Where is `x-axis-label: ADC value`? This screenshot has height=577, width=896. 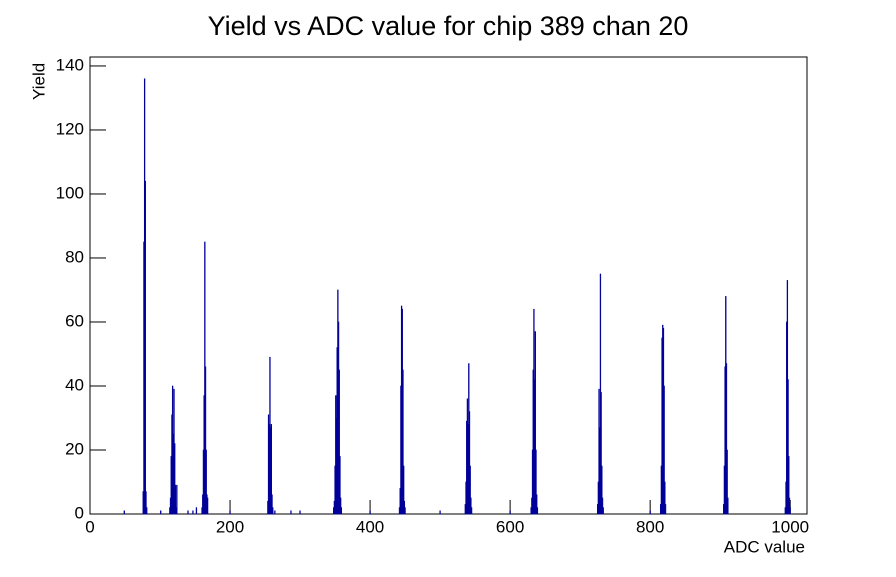 x-axis-label: ADC value is located at coordinates (764, 546).